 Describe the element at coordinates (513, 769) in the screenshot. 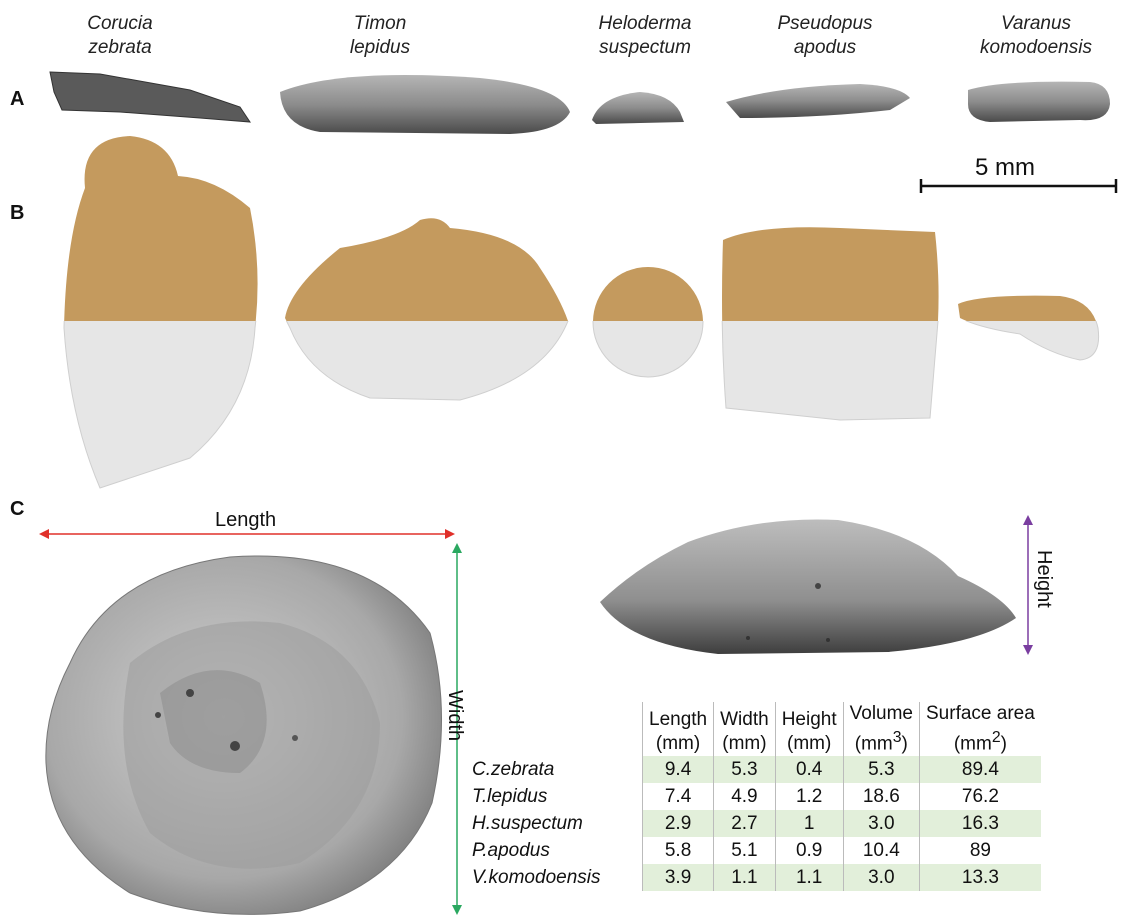

I see `species-cell: C.zebrata` at that location.